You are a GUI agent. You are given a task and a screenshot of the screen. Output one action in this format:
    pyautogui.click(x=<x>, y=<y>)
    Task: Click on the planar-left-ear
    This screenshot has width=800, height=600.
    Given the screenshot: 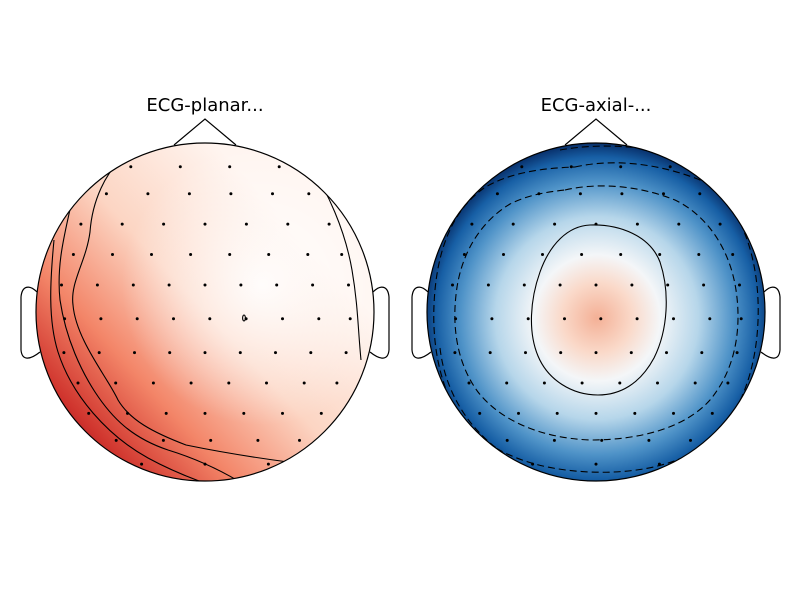 What is the action you would take?
    pyautogui.click(x=30, y=322)
    